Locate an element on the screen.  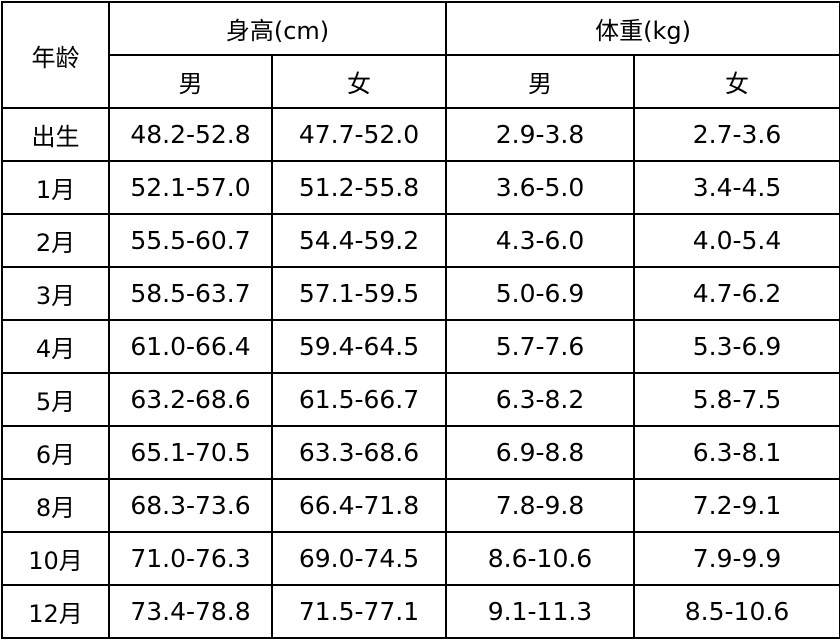
age-cell: 4月 is located at coordinates (55, 346).